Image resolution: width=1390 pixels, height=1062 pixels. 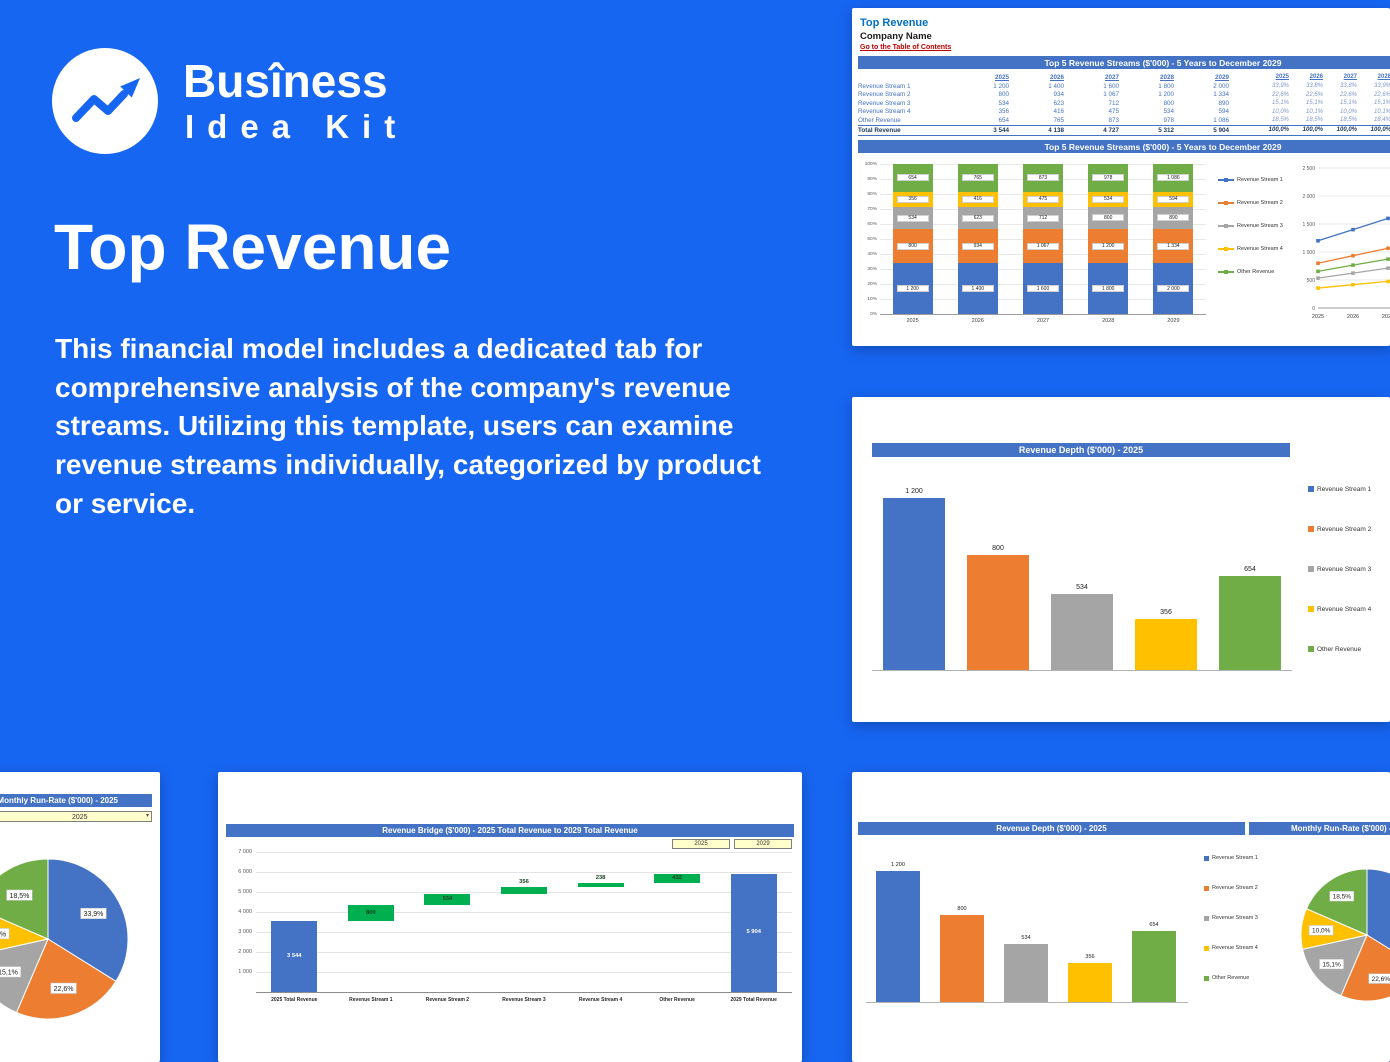 What do you see at coordinates (524, 1000) in the screenshot?
I see `x-axis-label: Revenue Stream 3` at bounding box center [524, 1000].